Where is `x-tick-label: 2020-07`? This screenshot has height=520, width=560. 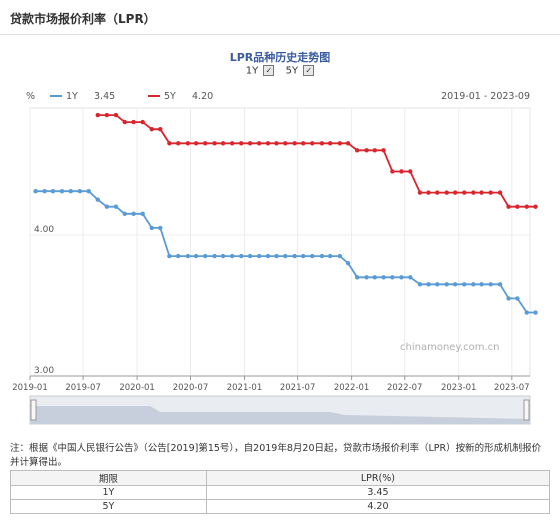
x-tick-label: 2020-07 is located at coordinates (191, 388).